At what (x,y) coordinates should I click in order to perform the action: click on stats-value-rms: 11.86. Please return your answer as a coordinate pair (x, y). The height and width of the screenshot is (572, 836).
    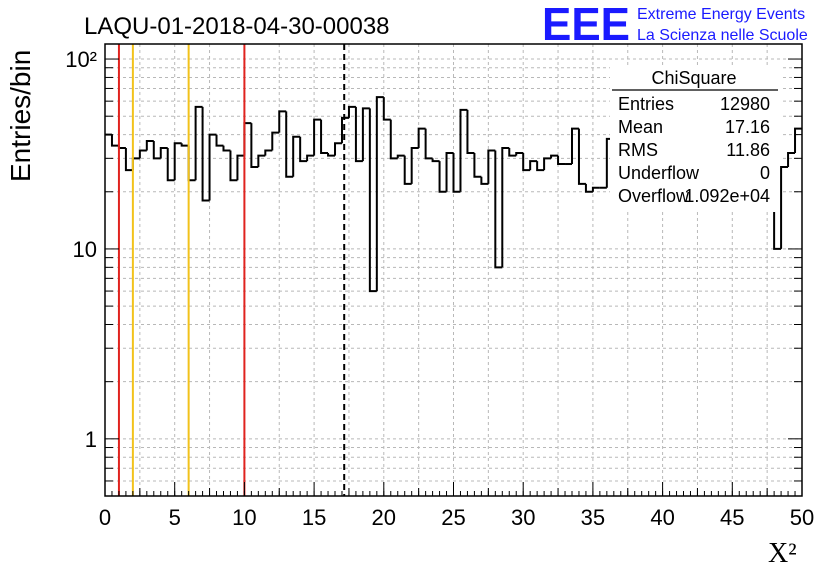
    Looking at the image, I should click on (748, 150).